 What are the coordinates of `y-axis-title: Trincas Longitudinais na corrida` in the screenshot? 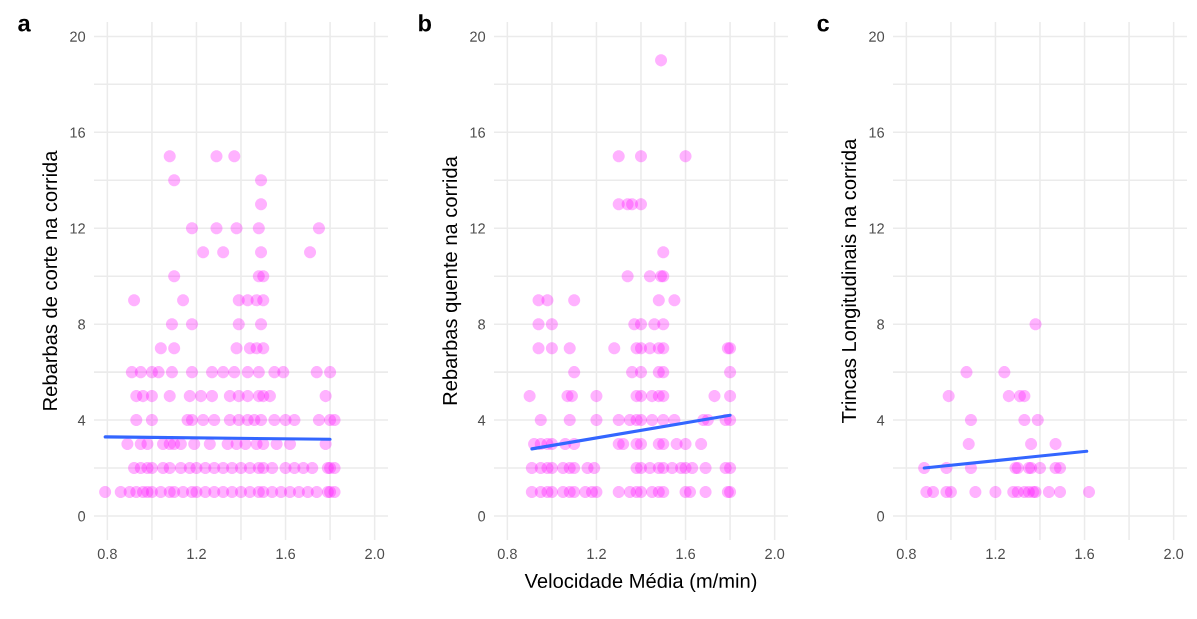 It's located at (851, 280).